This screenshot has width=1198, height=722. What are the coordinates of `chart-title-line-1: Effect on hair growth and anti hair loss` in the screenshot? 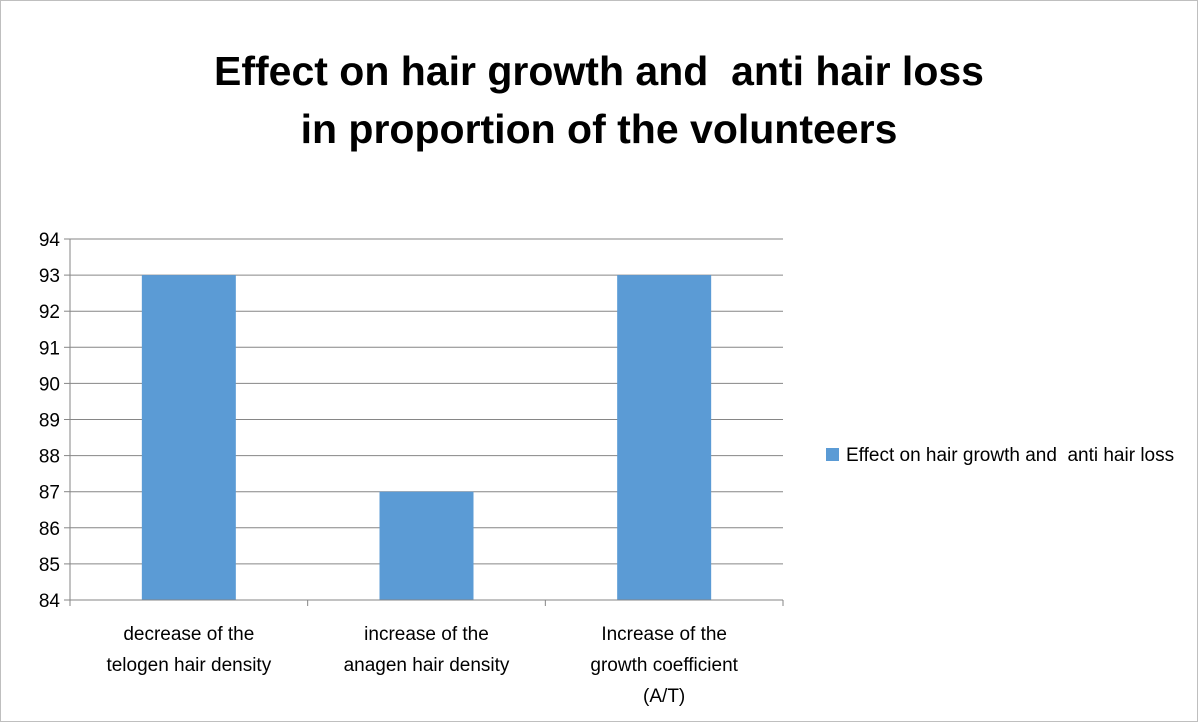 It's located at (599, 71).